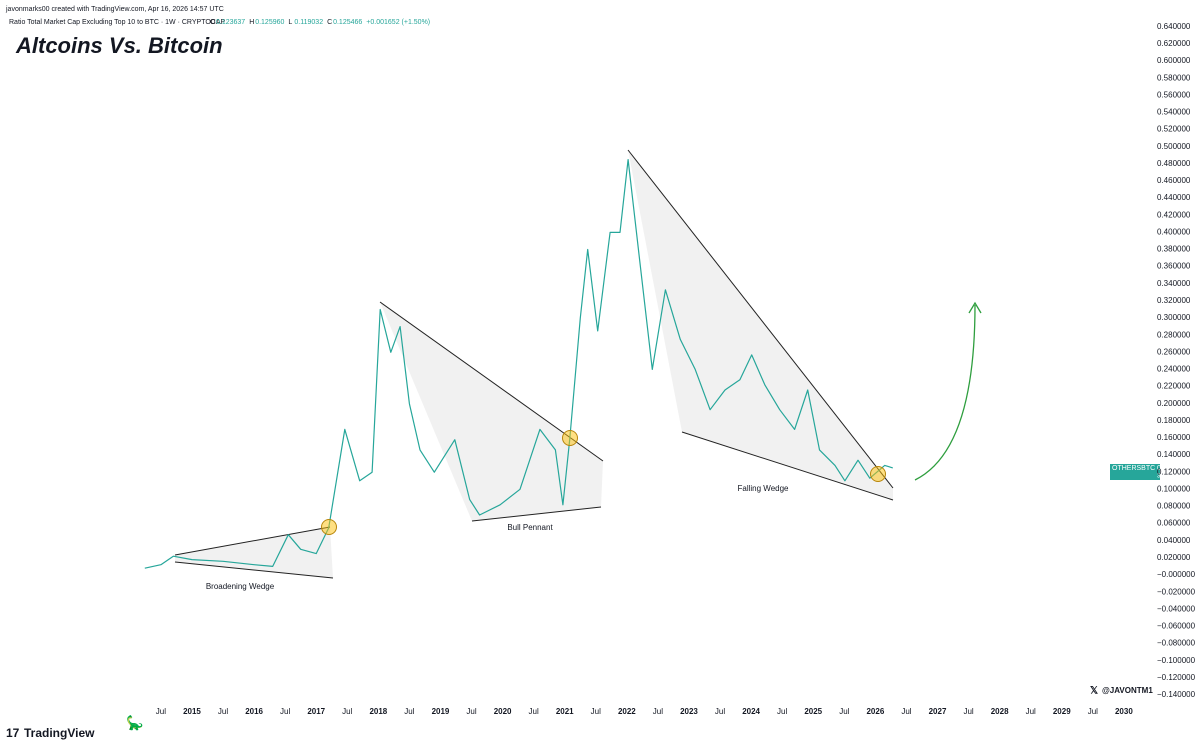 The width and height of the screenshot is (1200, 750). What do you see at coordinates (1174, 506) in the screenshot?
I see `y-tick-label: 0.080000` at bounding box center [1174, 506].